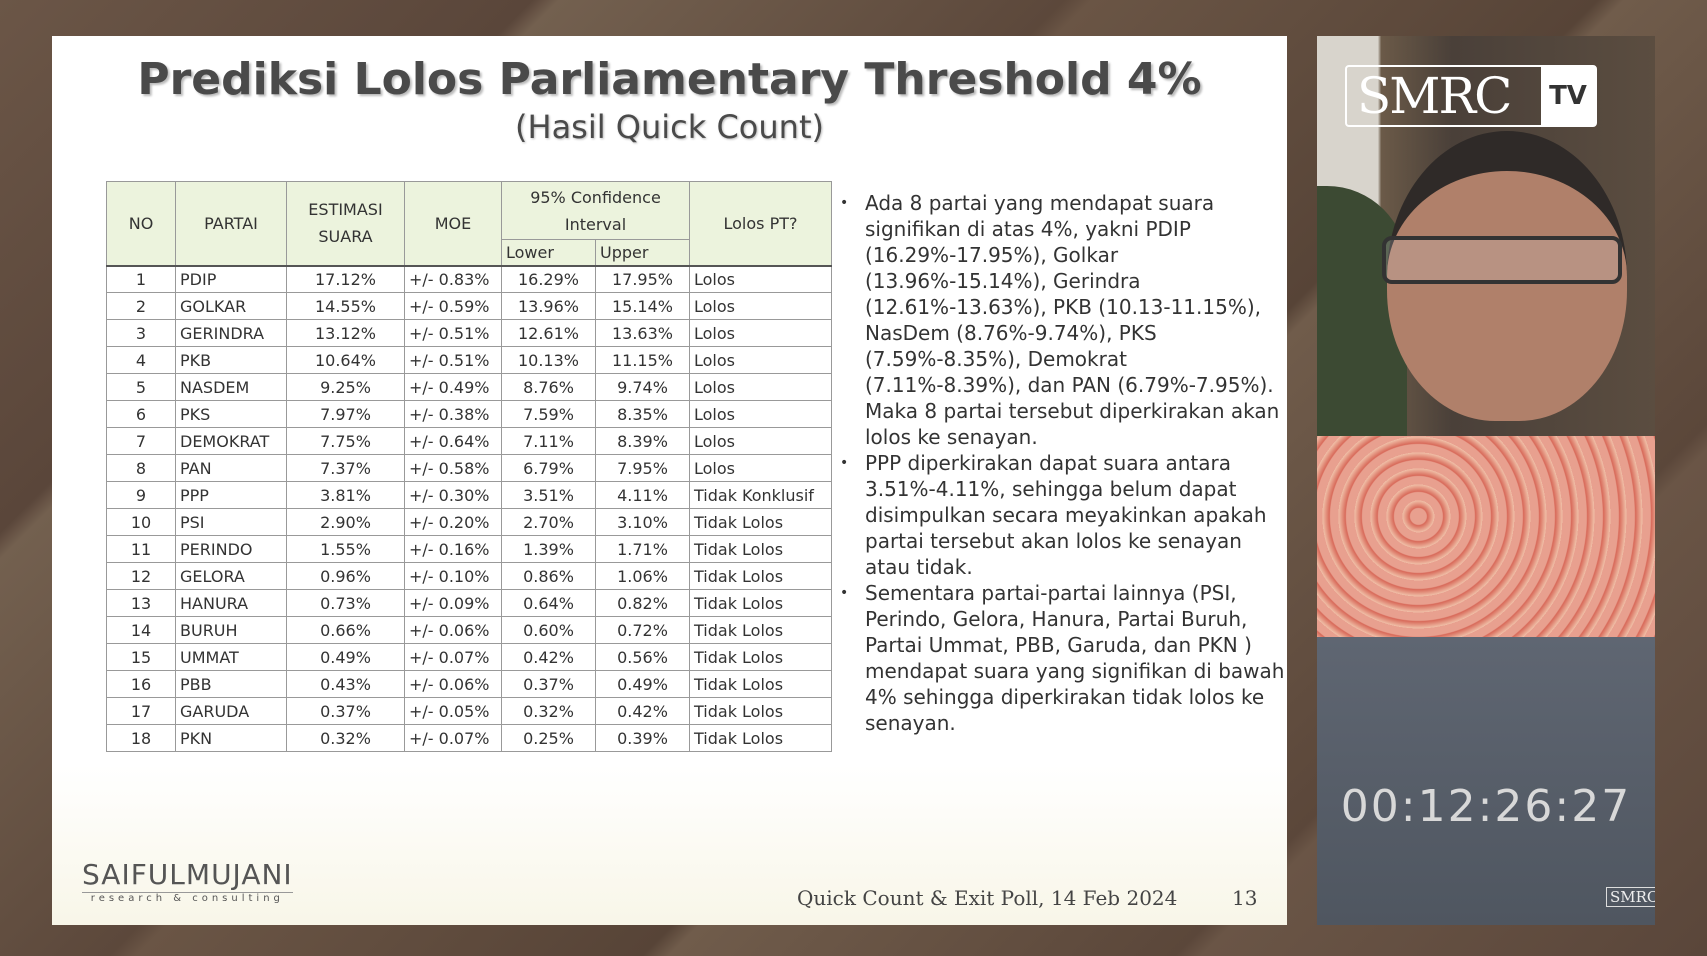 The height and width of the screenshot is (956, 1707). Describe the element at coordinates (231, 549) in the screenshot. I see `cell-partai: PERINDO` at that location.